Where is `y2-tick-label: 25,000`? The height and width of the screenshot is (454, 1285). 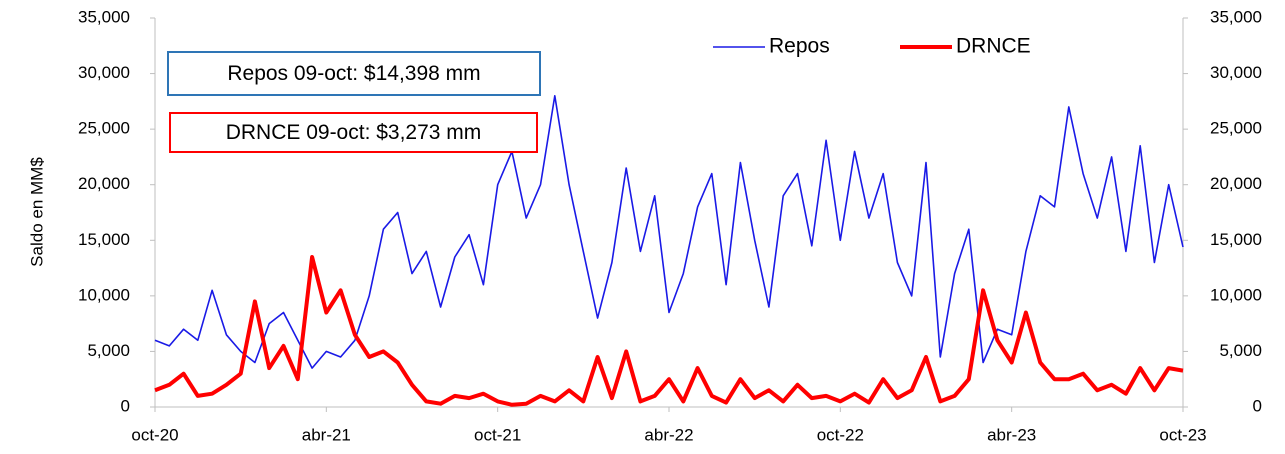
y2-tick-label: 25,000 is located at coordinates (1236, 128).